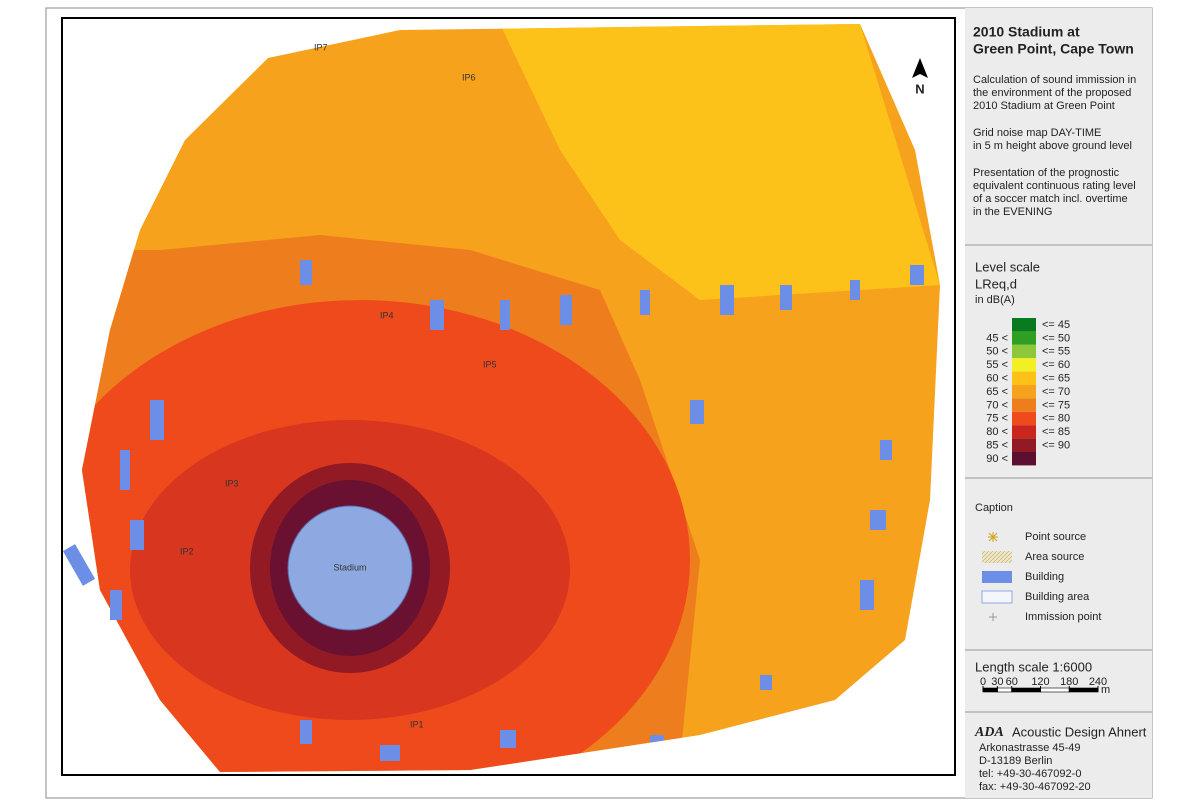 Image resolution: width=1200 pixels, height=800 pixels. What do you see at coordinates (1098, 682) in the screenshot?
I see `scale-tick-label: 240` at bounding box center [1098, 682].